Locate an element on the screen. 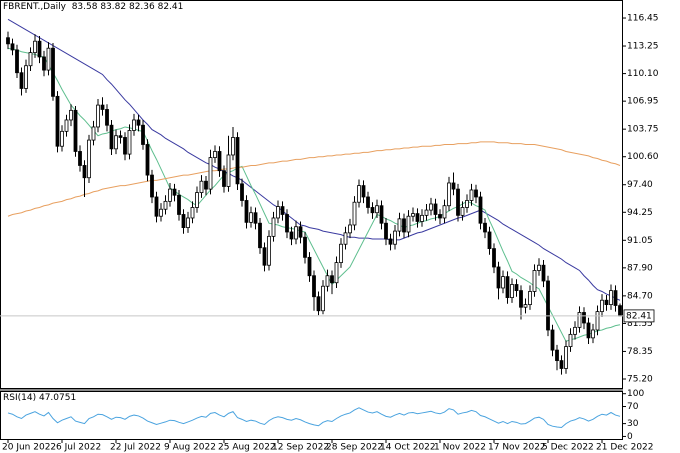 This screenshot has height=453, width=680. price-label: 82.41 is located at coordinates (639, 316).